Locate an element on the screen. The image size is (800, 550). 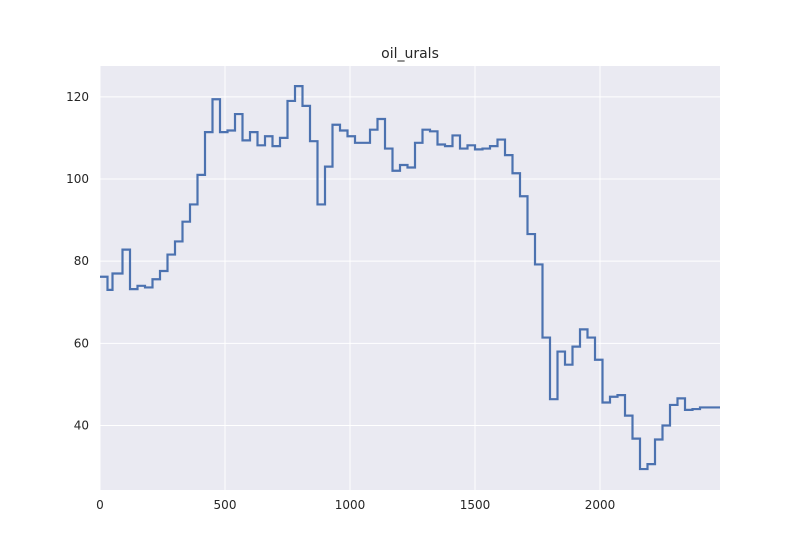
x-tick-label: 500 is located at coordinates (225, 505).